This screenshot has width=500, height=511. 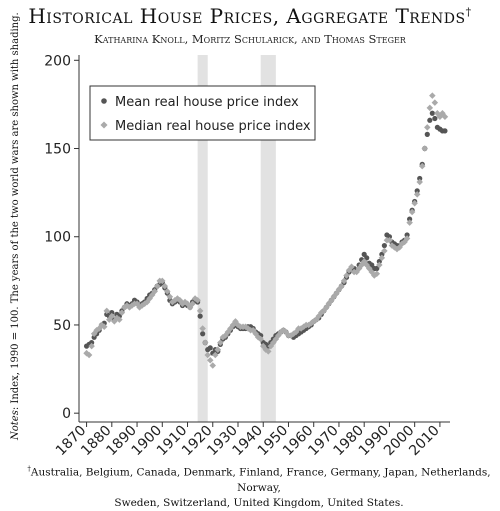 What do you see at coordinates (424, 441) in the screenshot?
I see `x-tick-label: 2010` at bounding box center [424, 441].